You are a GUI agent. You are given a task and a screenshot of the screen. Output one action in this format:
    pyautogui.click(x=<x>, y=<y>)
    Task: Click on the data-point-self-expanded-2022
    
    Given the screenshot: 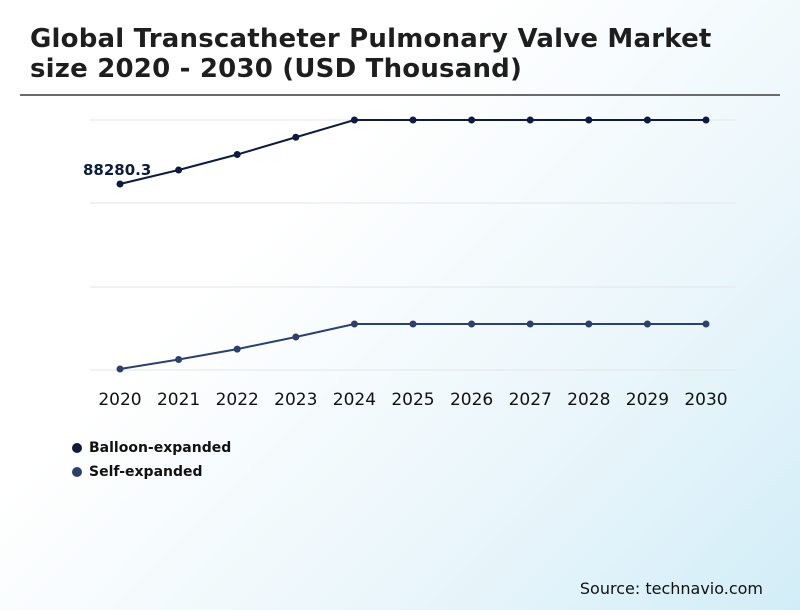 What is the action you would take?
    pyautogui.click(x=237, y=349)
    